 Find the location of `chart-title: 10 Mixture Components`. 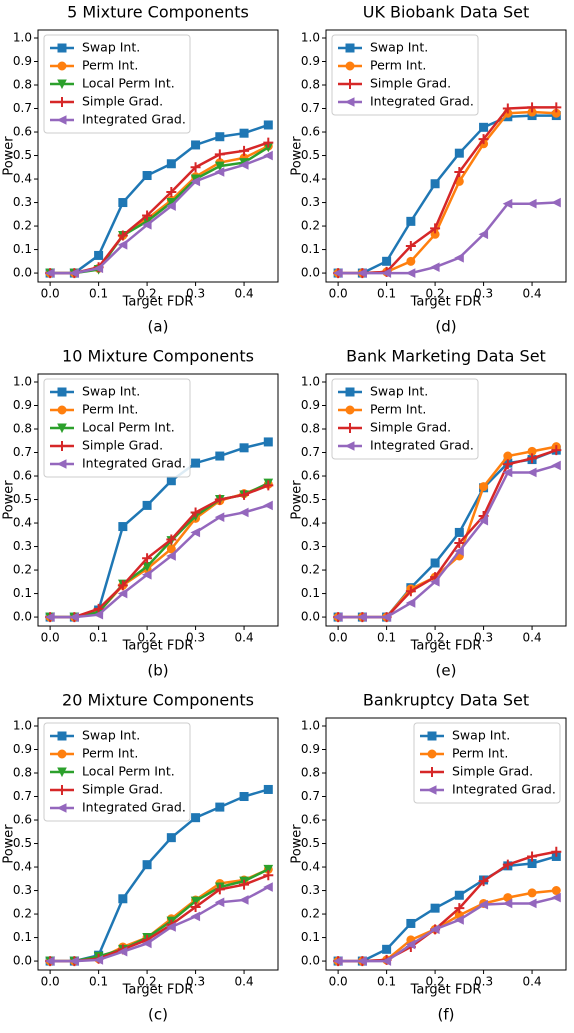

chart-title: 10 Mixture Components is located at coordinates (158, 356).